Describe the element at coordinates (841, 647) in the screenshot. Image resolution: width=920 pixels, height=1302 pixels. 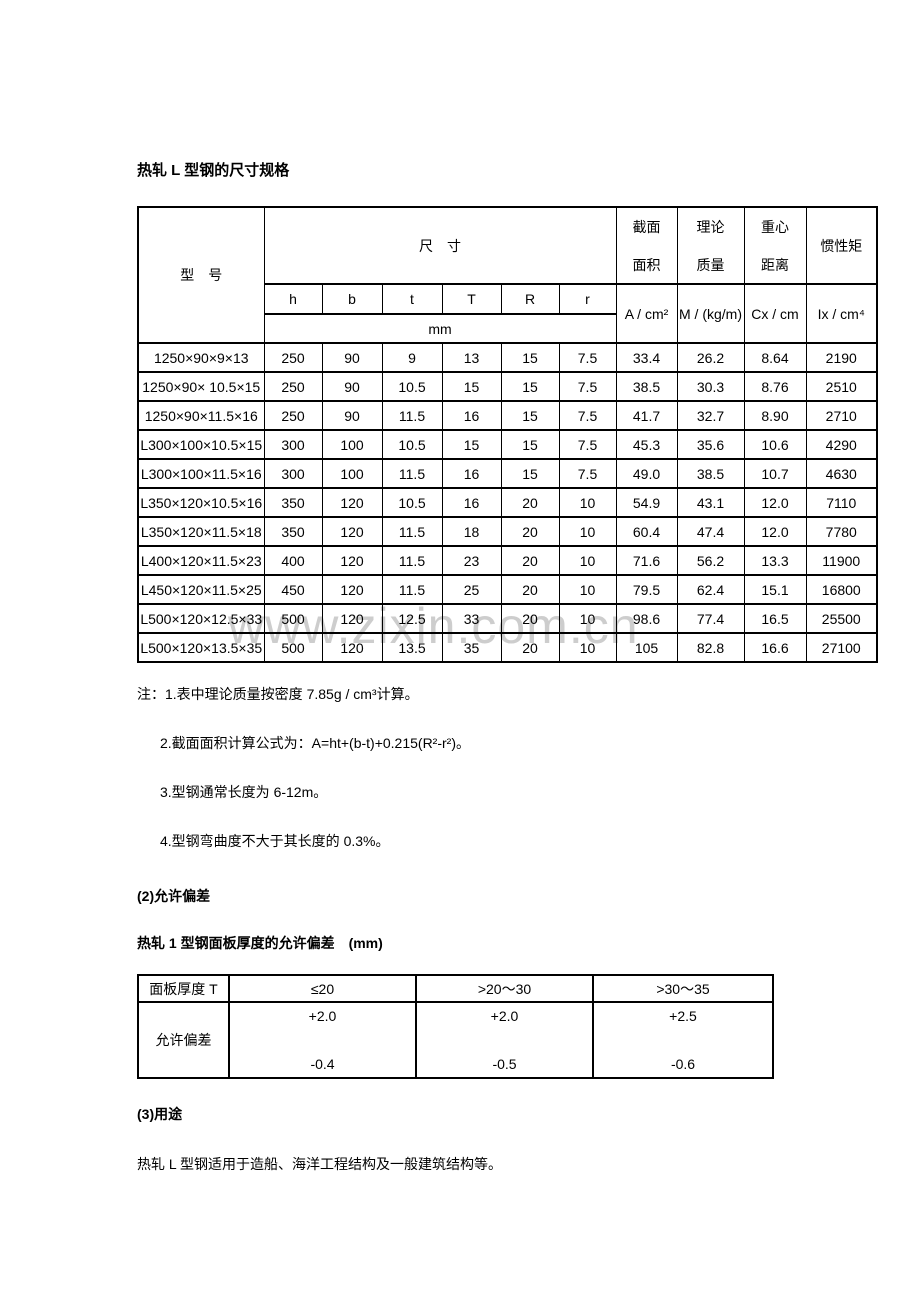
I see `table-cell: 27100` at that location.